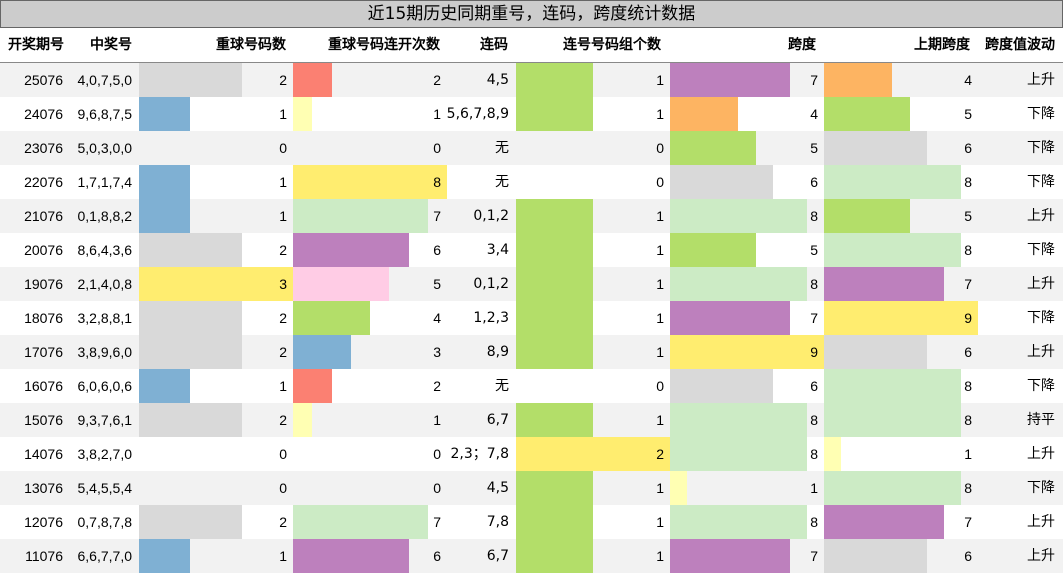 This screenshot has height=574, width=1063. I want to click on period-cell: 20076, so click(43, 250).